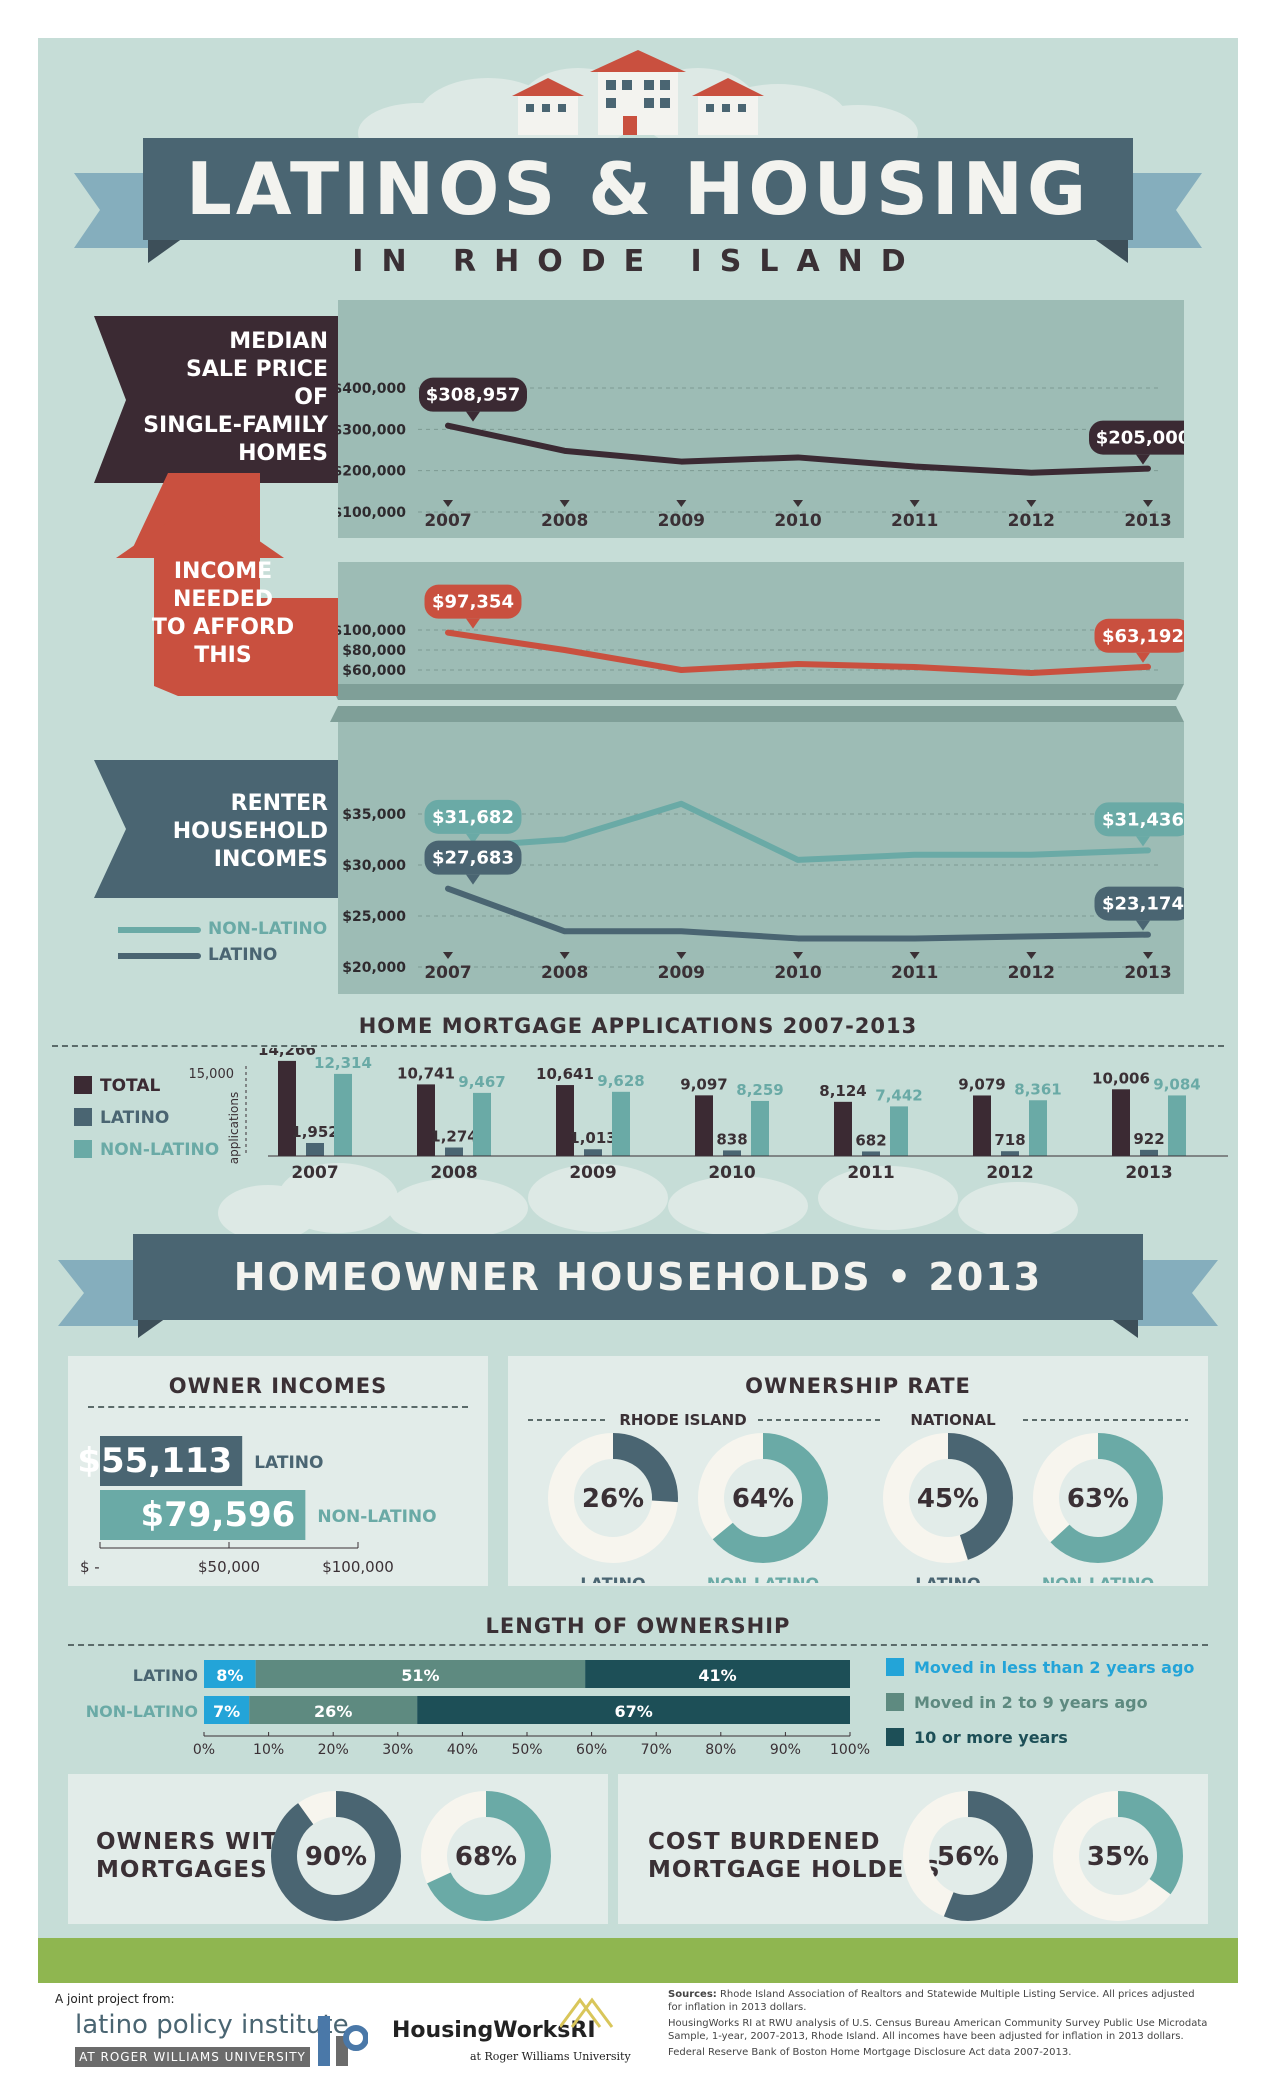 The image size is (1275, 2100). I want to click on donut-value: 35%, so click(1118, 1857).